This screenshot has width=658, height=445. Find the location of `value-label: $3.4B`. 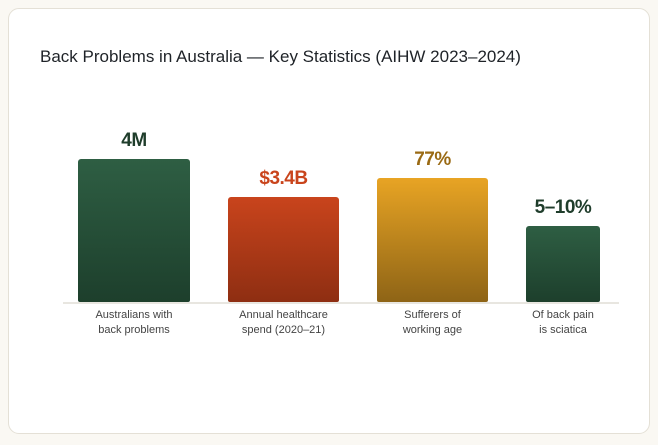

value-label: $3.4B is located at coordinates (283, 178).